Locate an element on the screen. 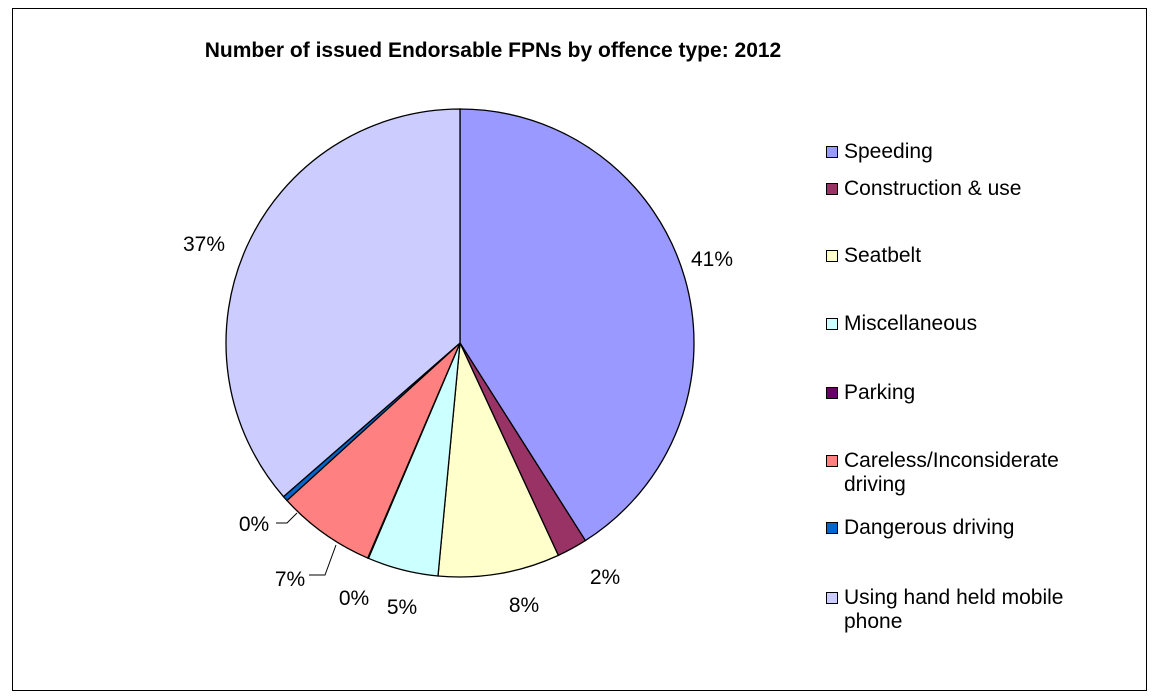 This screenshot has height=699, width=1159. legend-item-construction-use: Construction & use is located at coordinates (975, 189).